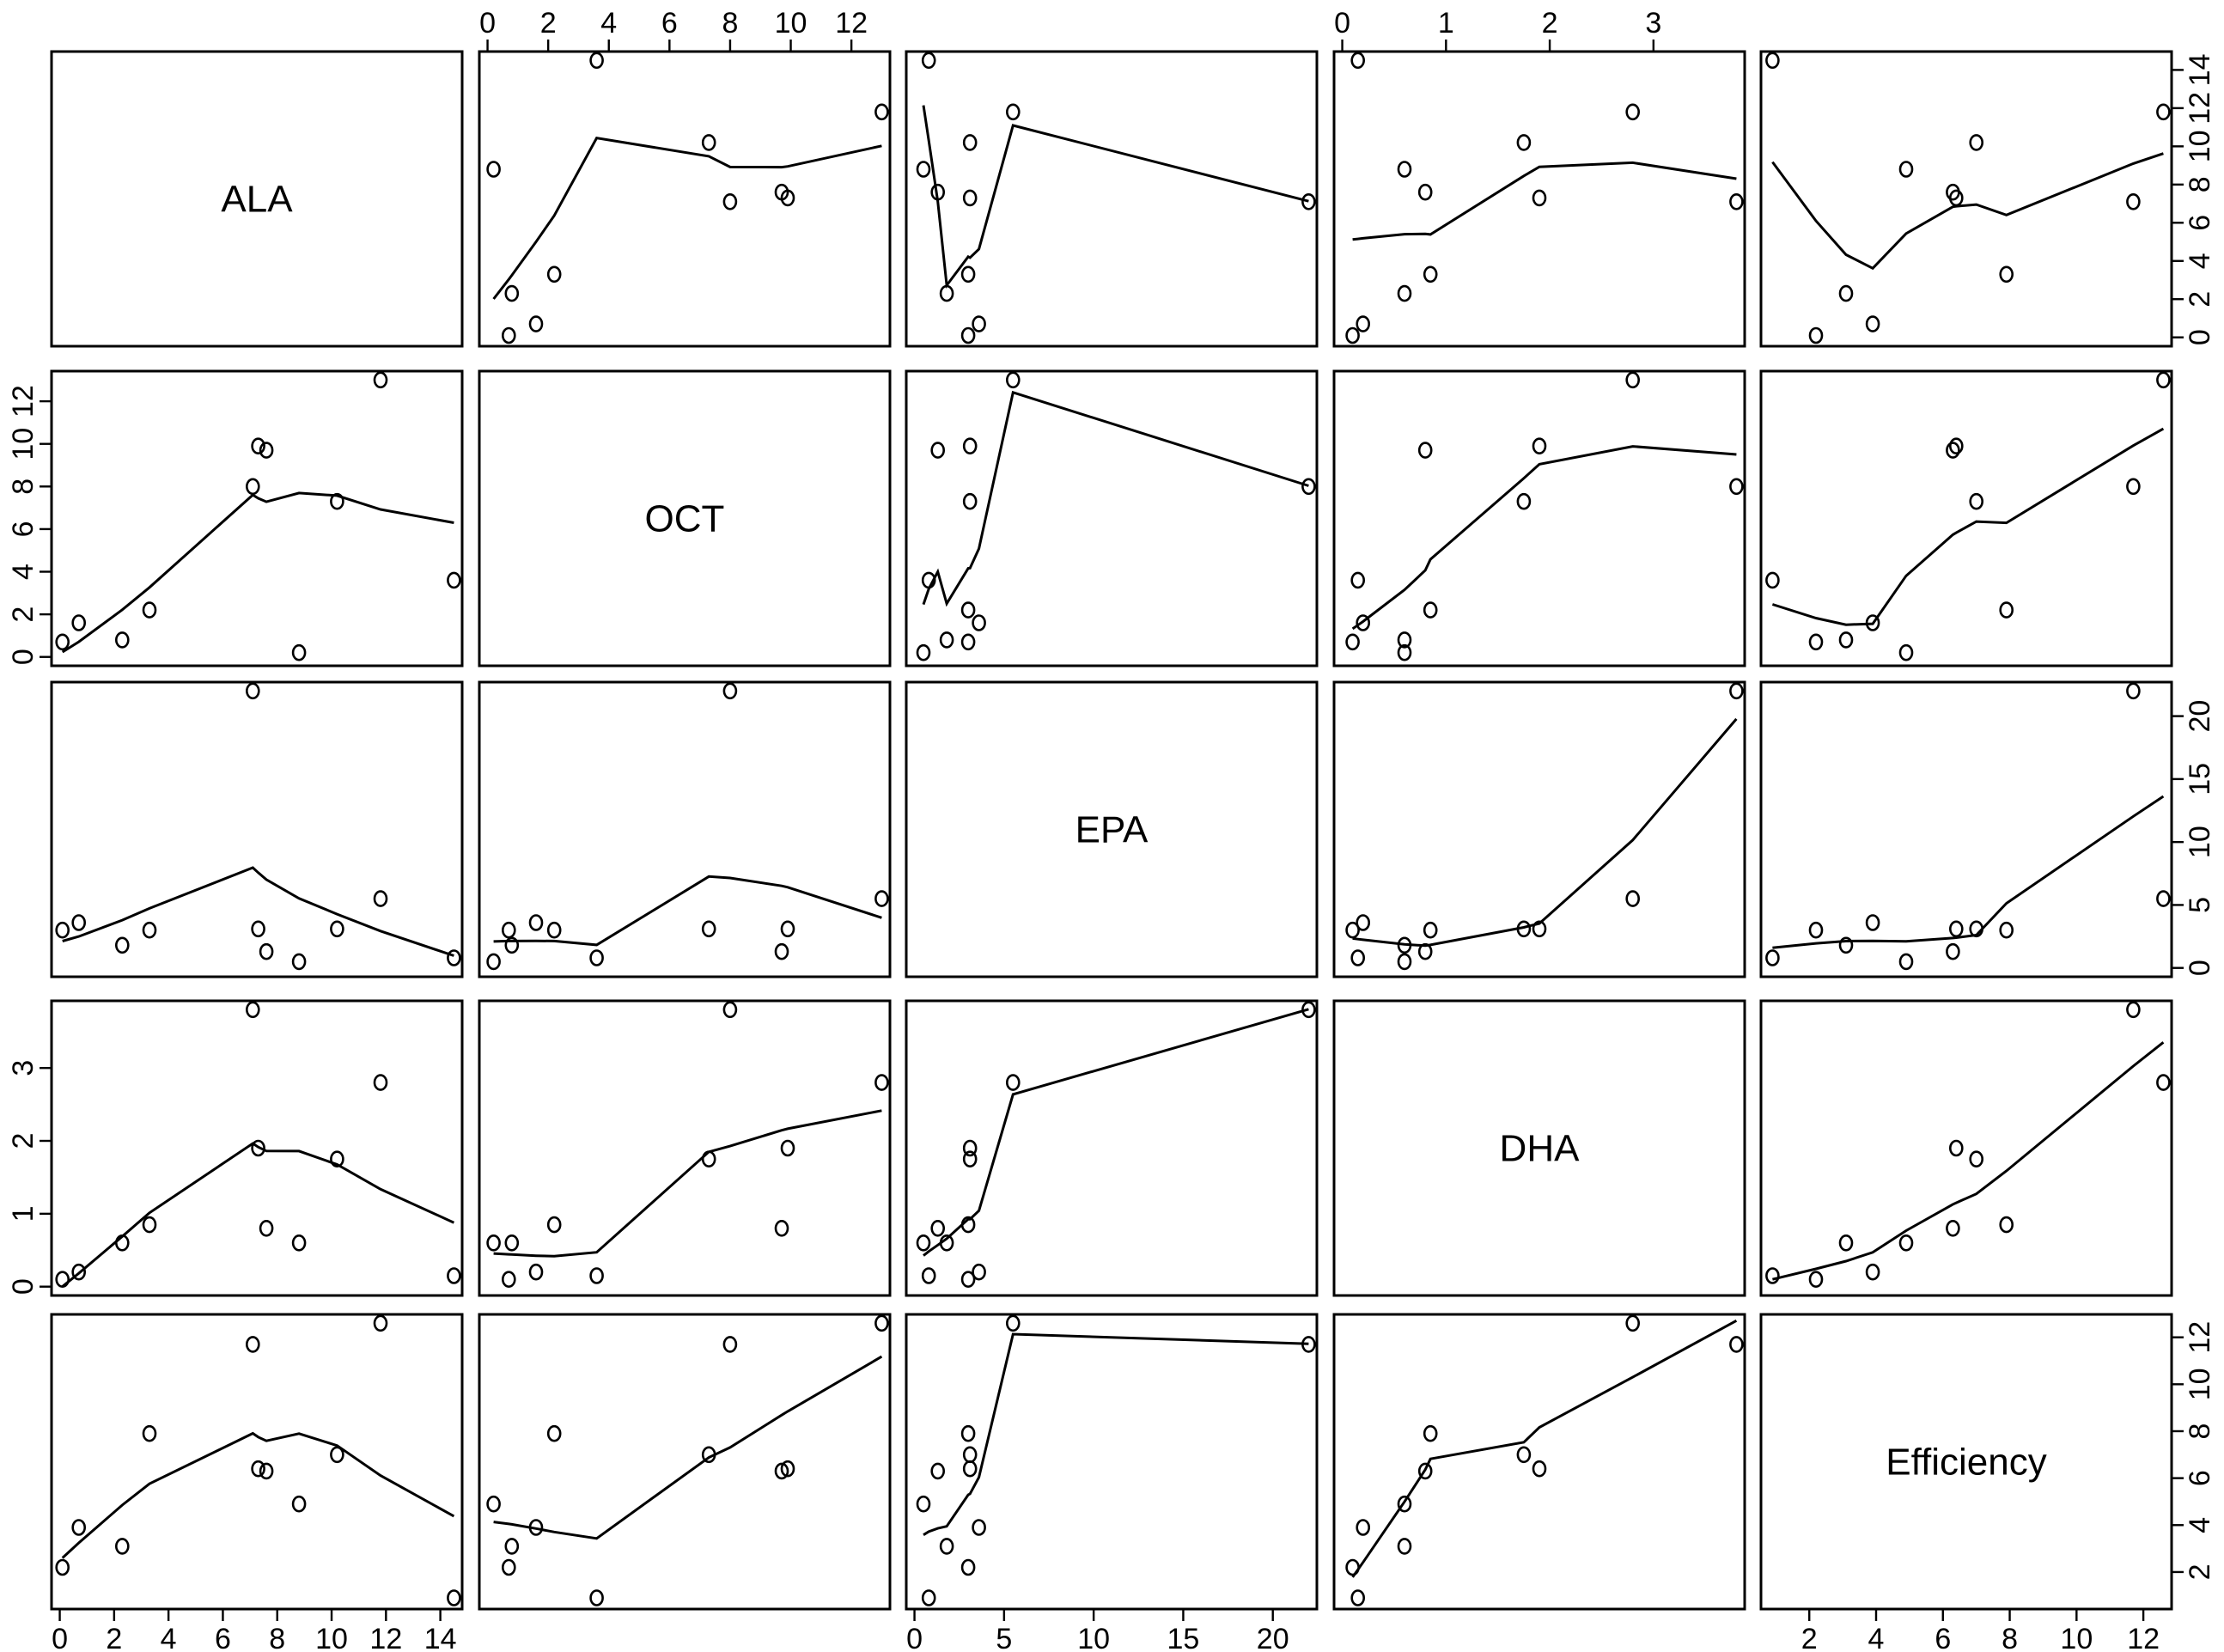 The image size is (2224, 1652). I want to click on top-axis-dha: 0 1 2 3, so click(1497, 29).